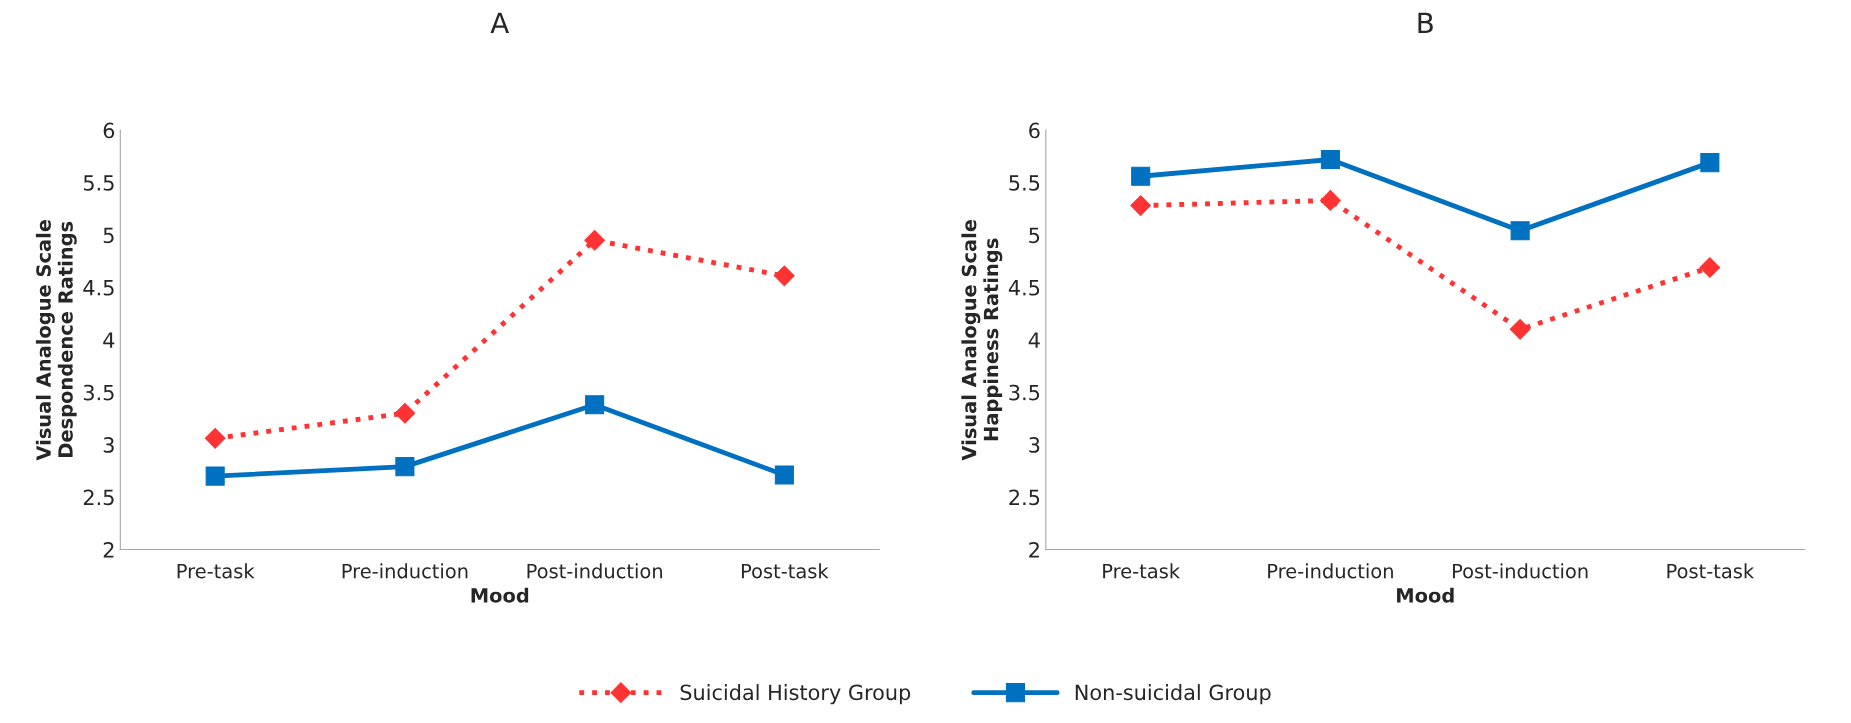  I want to click on y-axis-title: Visual Analogue Scale Despondence Ratings, so click(56, 340).